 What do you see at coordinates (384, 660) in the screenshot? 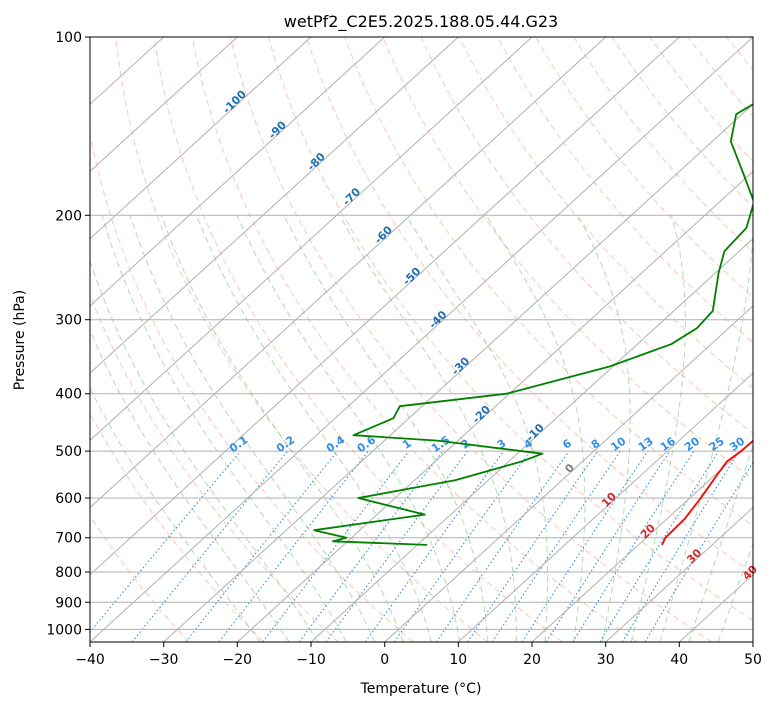
I see `x-tick-label: 0` at bounding box center [384, 660].